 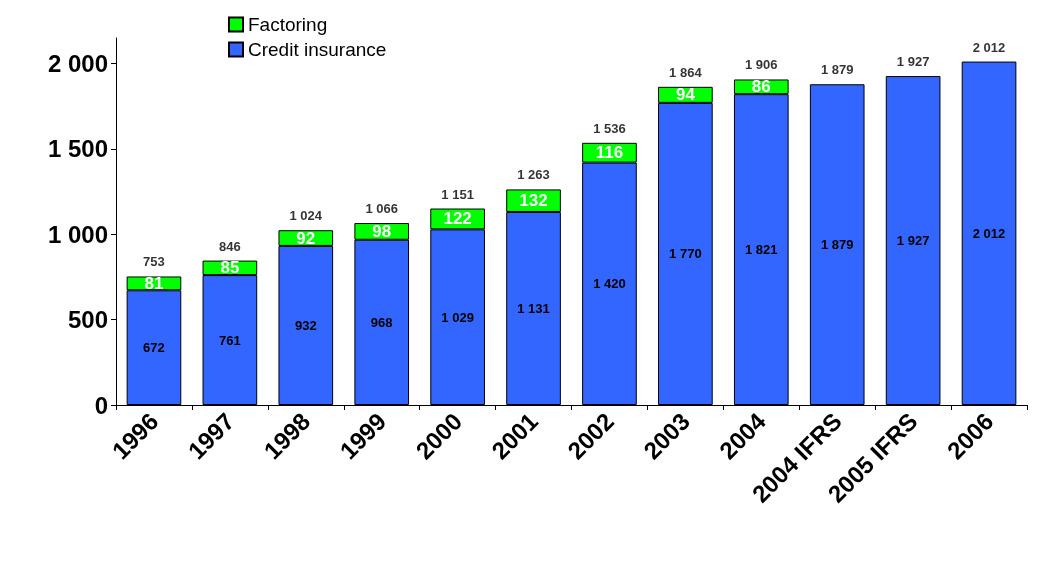 I want to click on legend-label: Credit insurance, so click(x=317, y=49).